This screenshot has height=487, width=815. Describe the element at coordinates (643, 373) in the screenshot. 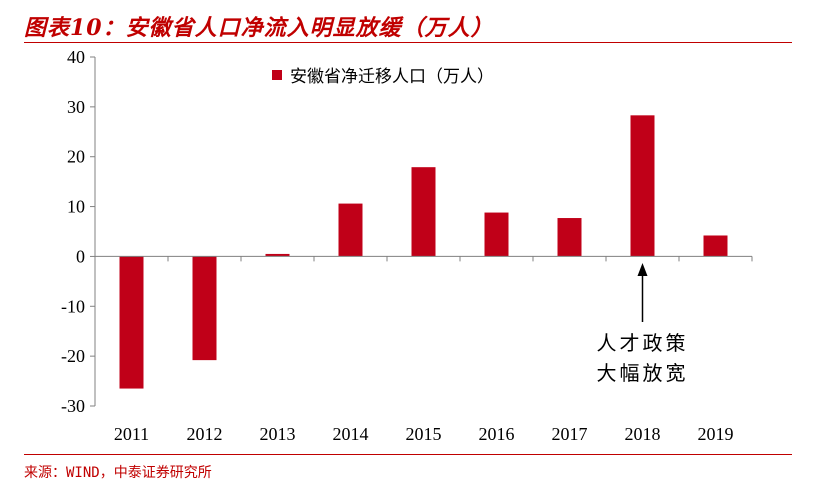

I see `annotation-line-2: 大幅放宽` at that location.